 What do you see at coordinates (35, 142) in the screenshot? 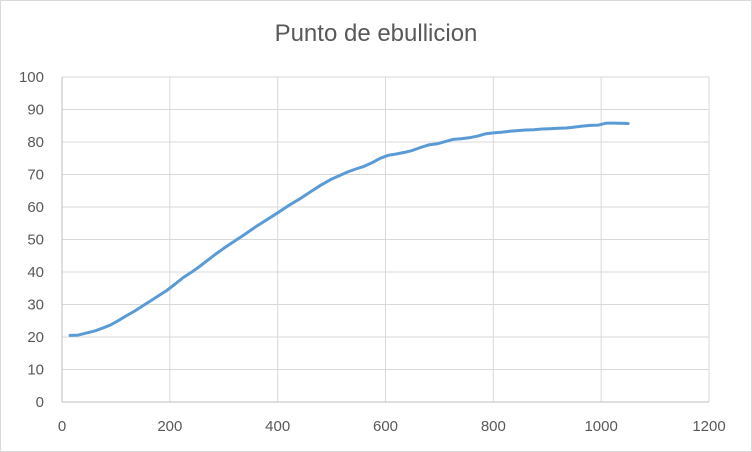
I see `y-tick-label: 80` at bounding box center [35, 142].